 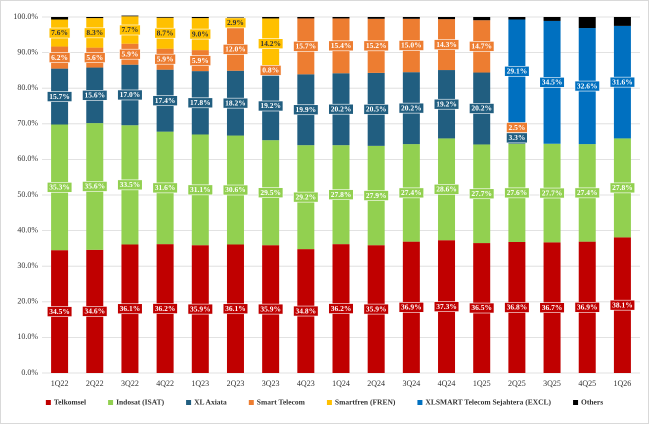 I want to click on y-tick-label: 60.0%, so click(x=27, y=158).